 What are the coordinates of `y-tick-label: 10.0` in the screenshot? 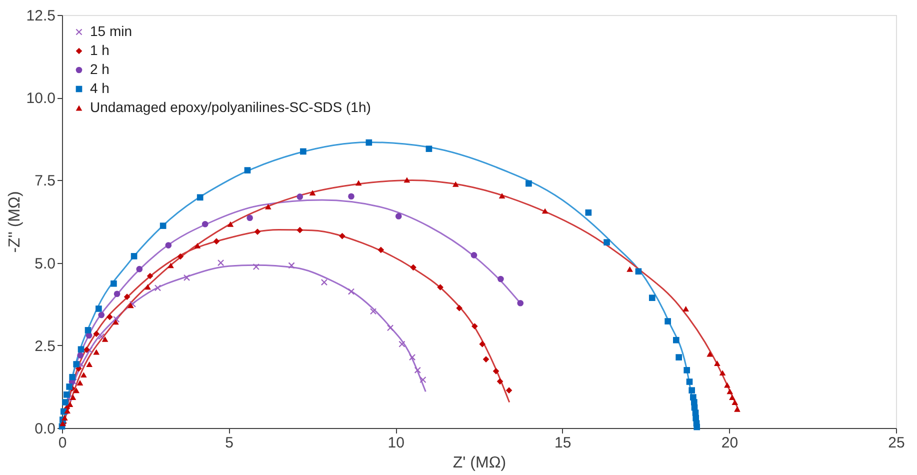 It's located at (41, 99).